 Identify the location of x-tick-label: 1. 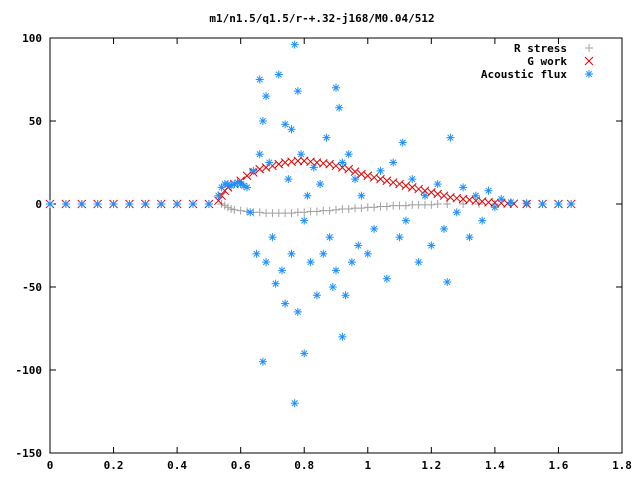
(367, 465).